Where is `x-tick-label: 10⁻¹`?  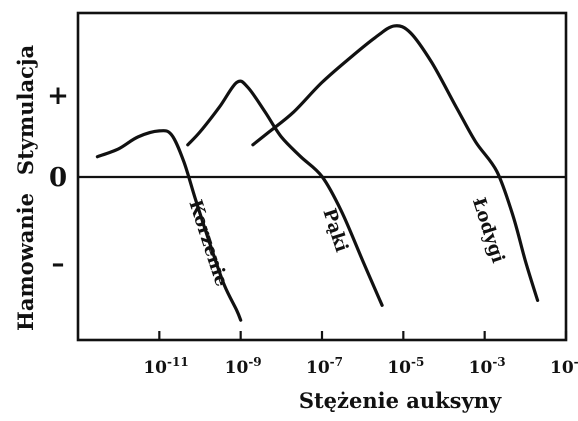 x-tick-label: 10⁻¹ is located at coordinates (564, 366).